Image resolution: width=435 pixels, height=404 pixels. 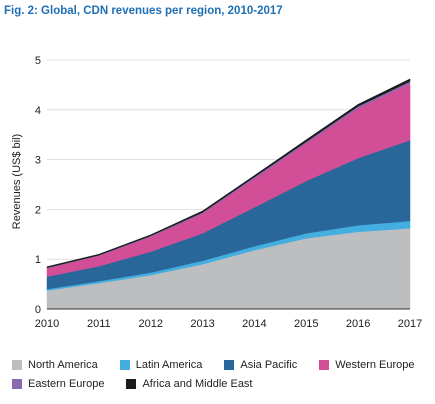 I want to click on x-tick-label-2014: 2014, so click(x=254, y=324).